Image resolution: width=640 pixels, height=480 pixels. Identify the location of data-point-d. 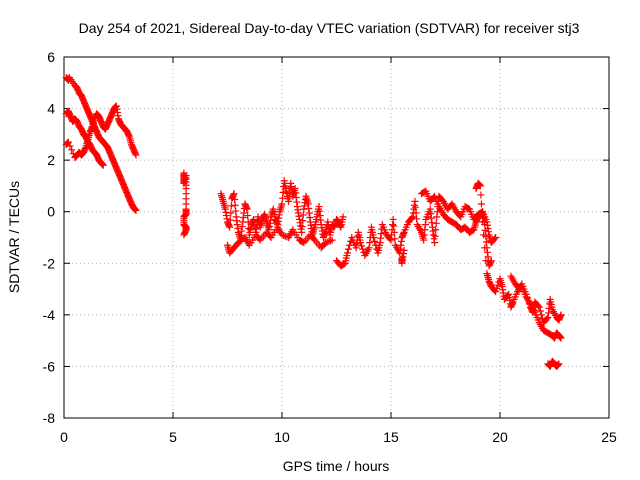
(184, 235).